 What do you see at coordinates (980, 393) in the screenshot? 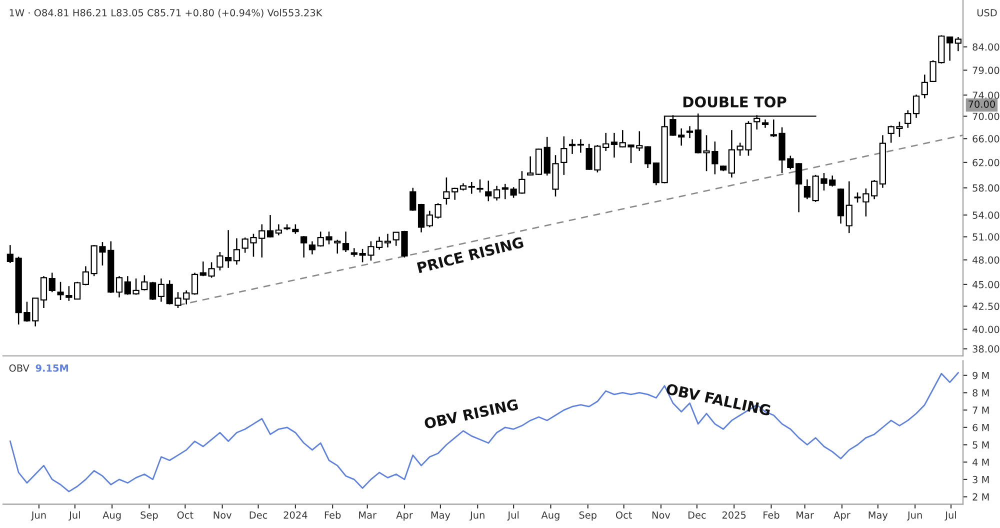
I see `y-tick-label: 8 M` at bounding box center [980, 393].